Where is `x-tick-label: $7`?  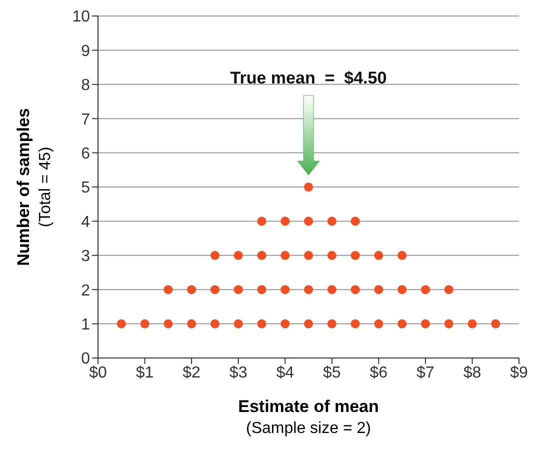 x-tick-label: $7 is located at coordinates (425, 373).